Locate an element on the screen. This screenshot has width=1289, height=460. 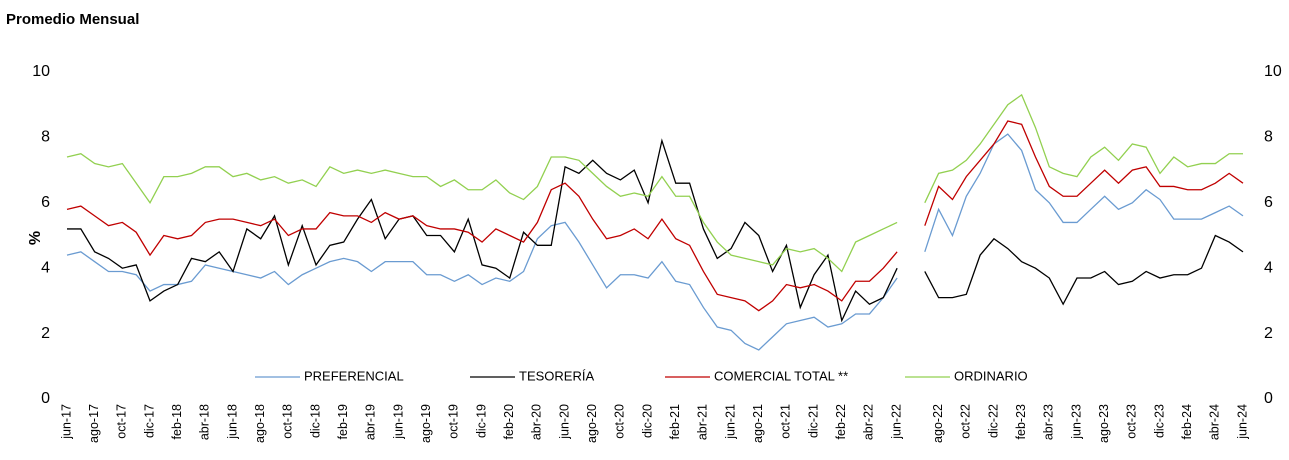
y-tick-label: 4 is located at coordinates (45, 267).